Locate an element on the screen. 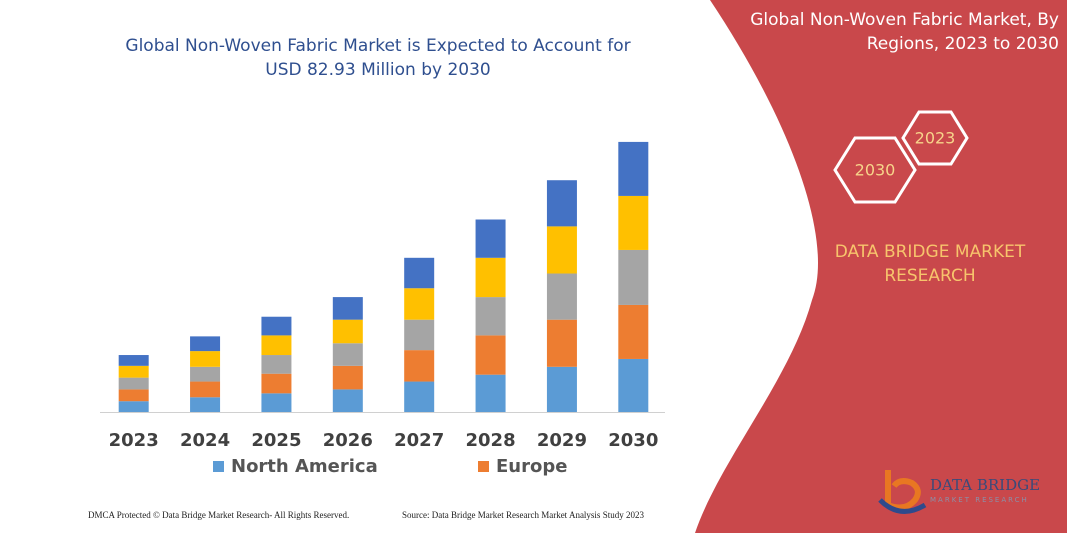  legend-label: North America is located at coordinates (304, 466).